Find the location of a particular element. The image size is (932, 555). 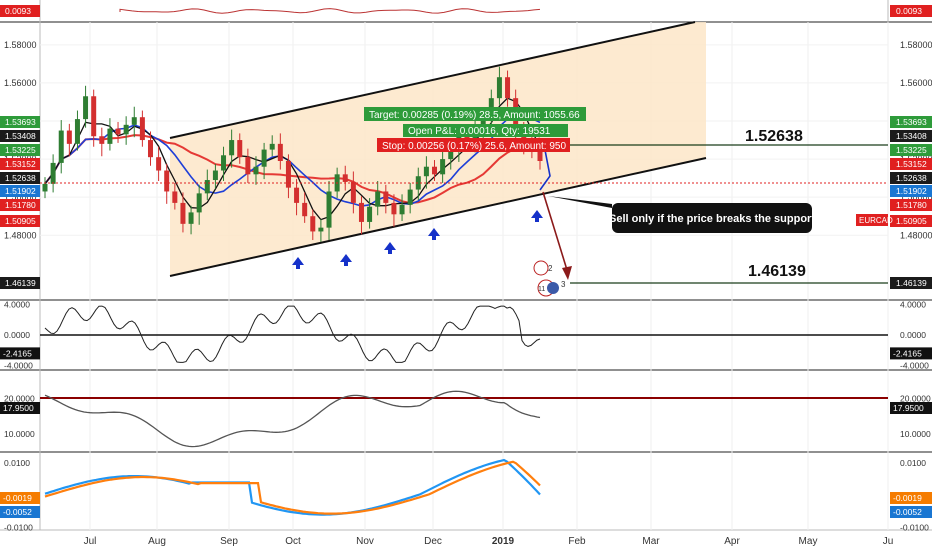

price-tick-left: 1.58000 is located at coordinates (20, 45).